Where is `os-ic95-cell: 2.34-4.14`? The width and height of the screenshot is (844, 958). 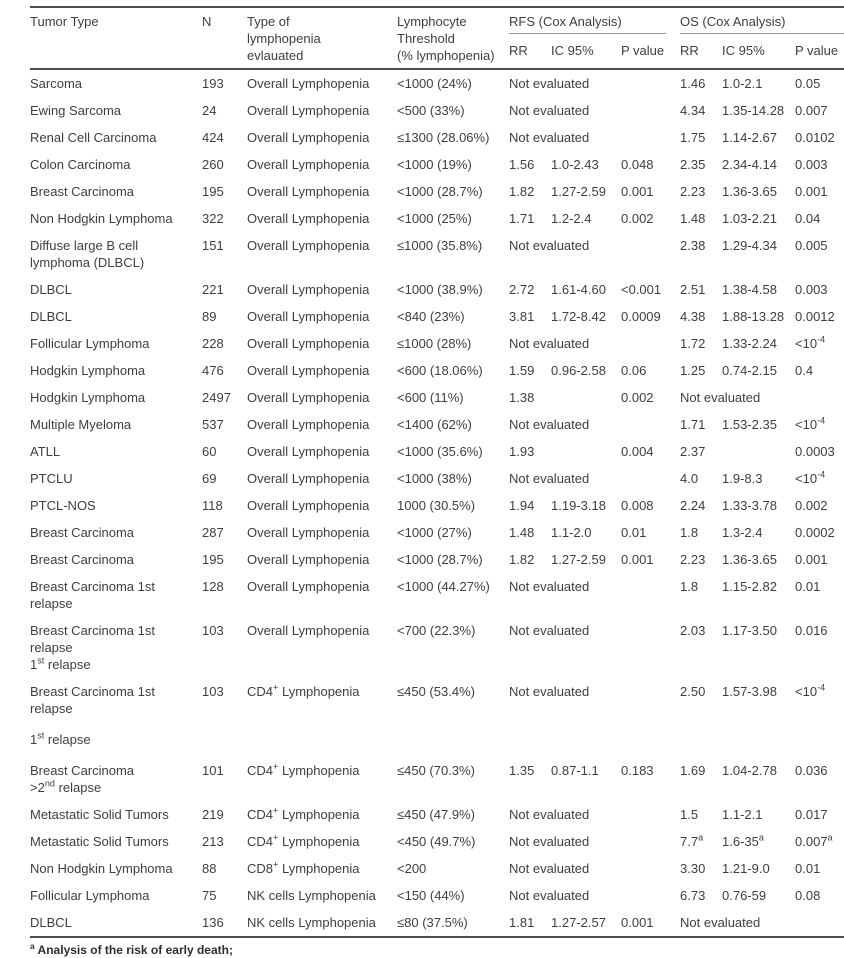 os-ic95-cell: 2.34-4.14 is located at coordinates (749, 164).